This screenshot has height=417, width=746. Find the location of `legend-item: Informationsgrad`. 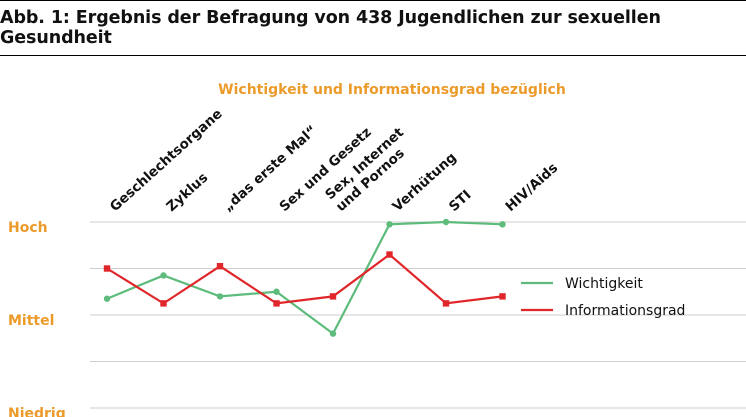

legend-item: Informationsgrad is located at coordinates (603, 311).